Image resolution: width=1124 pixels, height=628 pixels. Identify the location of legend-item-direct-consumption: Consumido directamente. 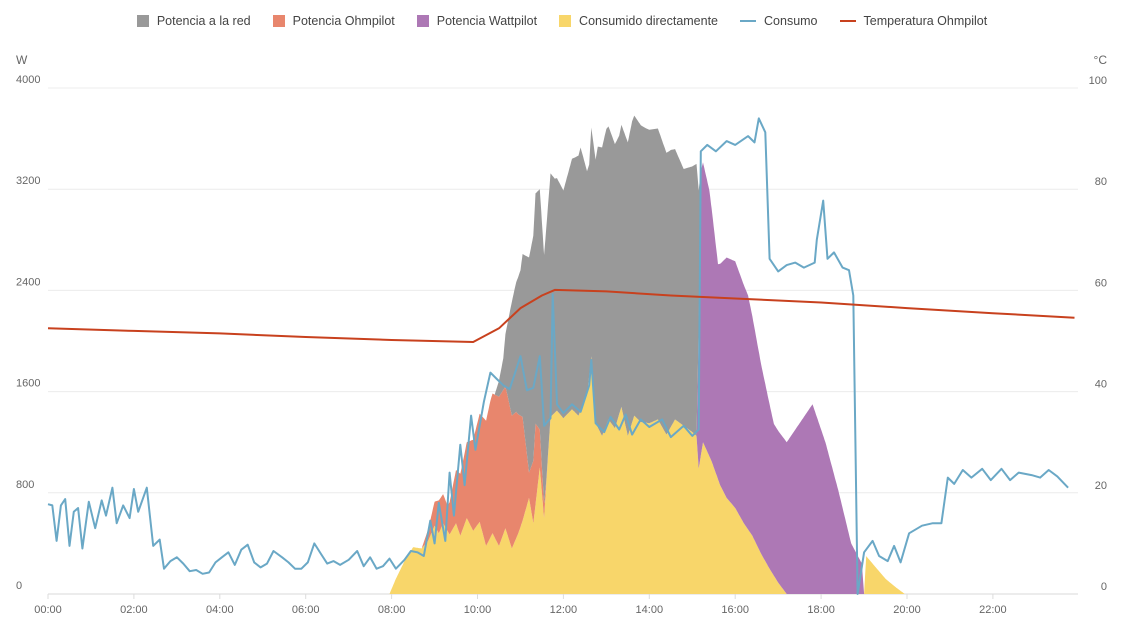
(638, 21).